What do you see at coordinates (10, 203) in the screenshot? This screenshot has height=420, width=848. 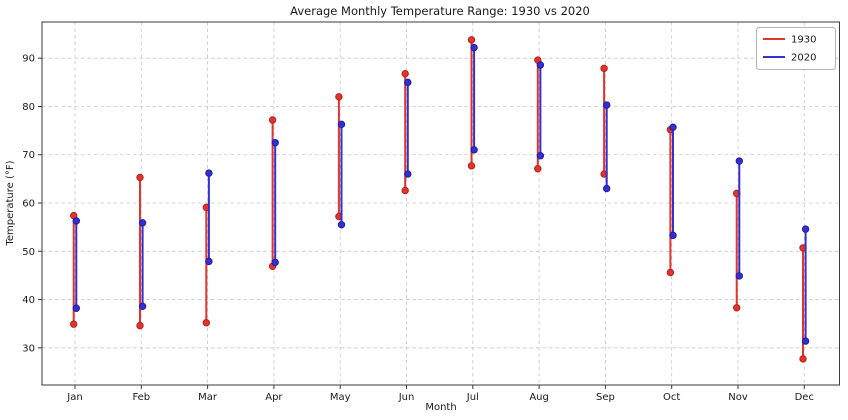 I see `y-axis-label: Temperature (°F)` at bounding box center [10, 203].